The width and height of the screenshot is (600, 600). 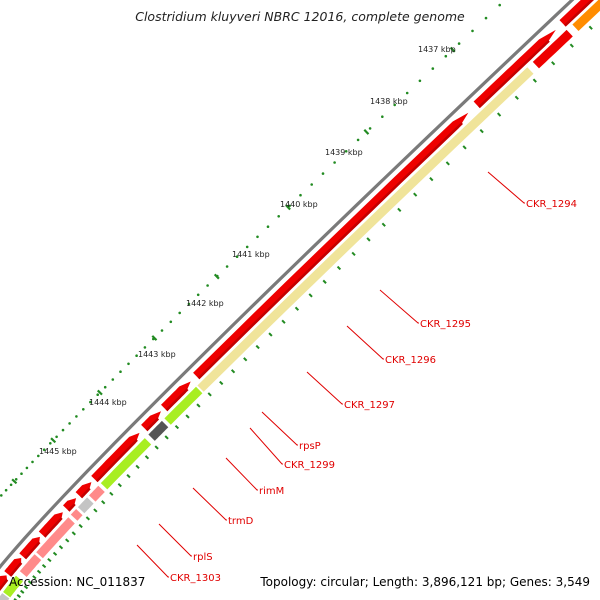 I want to click on kbp-tick-label: 1445 kbp, so click(x=58, y=451).